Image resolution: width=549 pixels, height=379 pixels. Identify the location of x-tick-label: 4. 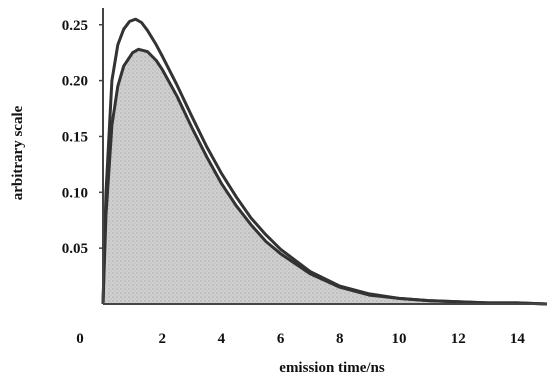
(222, 339).